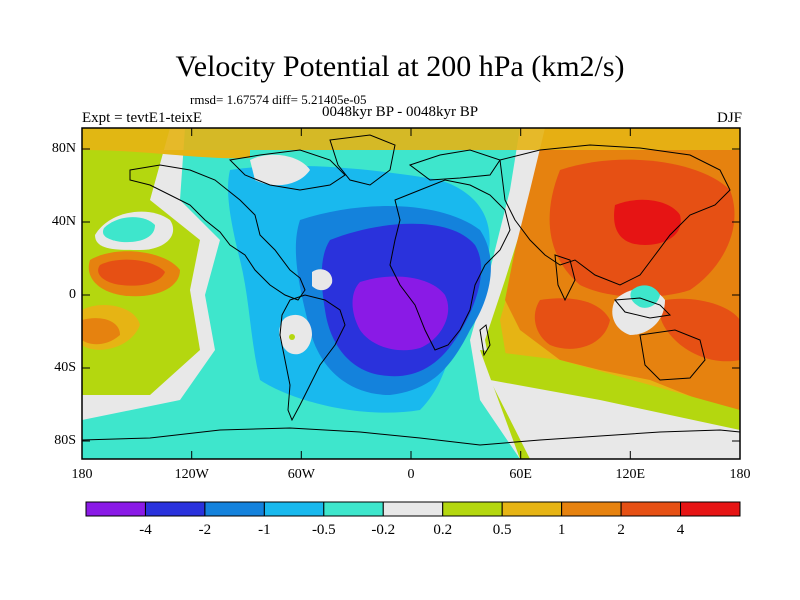 Image resolution: width=800 pixels, height=600 pixels. Describe the element at coordinates (411, 474) in the screenshot. I see `lon-label-0: 0` at that location.